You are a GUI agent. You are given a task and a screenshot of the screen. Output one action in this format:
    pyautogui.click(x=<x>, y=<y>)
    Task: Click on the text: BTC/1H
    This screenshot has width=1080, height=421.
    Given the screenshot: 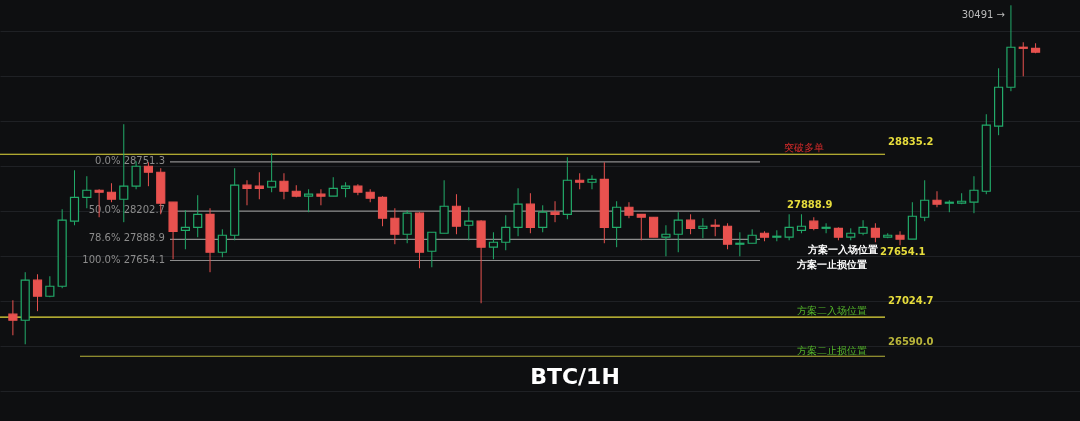 What is the action you would take?
    pyautogui.click(x=575, y=376)
    